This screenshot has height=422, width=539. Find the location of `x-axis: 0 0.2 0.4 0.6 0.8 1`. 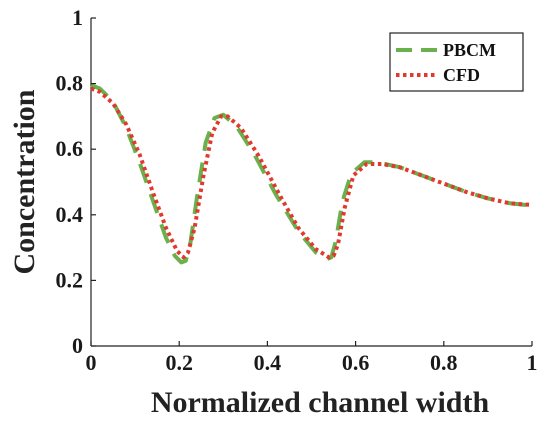

x-axis: 0 0.2 0.4 0.6 0.8 1 is located at coordinates (312, 358).